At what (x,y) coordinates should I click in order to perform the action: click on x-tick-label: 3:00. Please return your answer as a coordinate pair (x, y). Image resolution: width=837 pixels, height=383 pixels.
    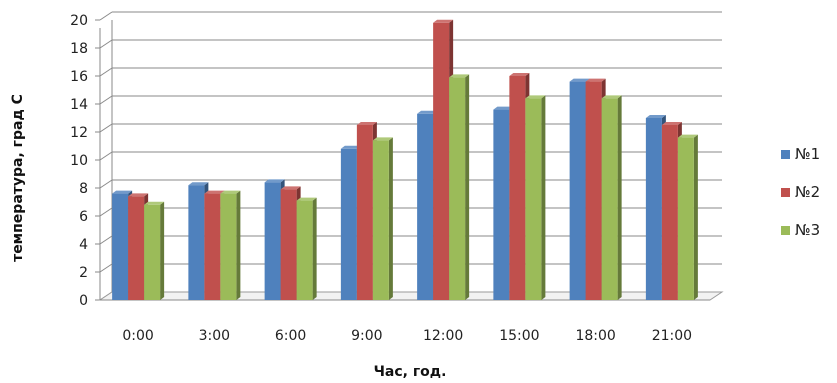
    Looking at the image, I should click on (214, 336).